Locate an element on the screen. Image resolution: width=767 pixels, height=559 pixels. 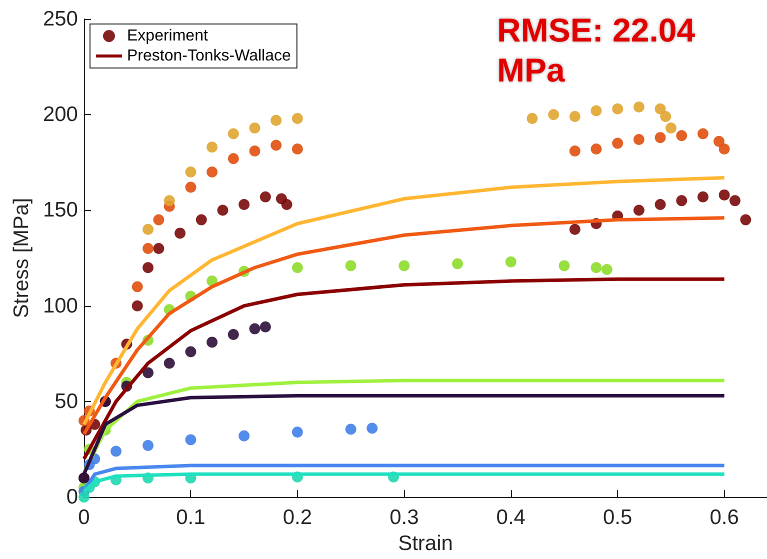
y-tick-label: 0 is located at coordinates (72, 497).